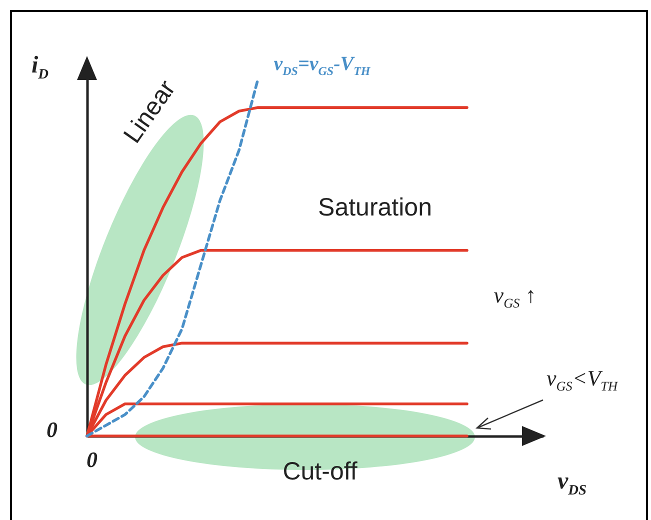 This screenshot has height=520, width=651. Describe the element at coordinates (320, 472) in the screenshot. I see `text: Cut-off` at that location.